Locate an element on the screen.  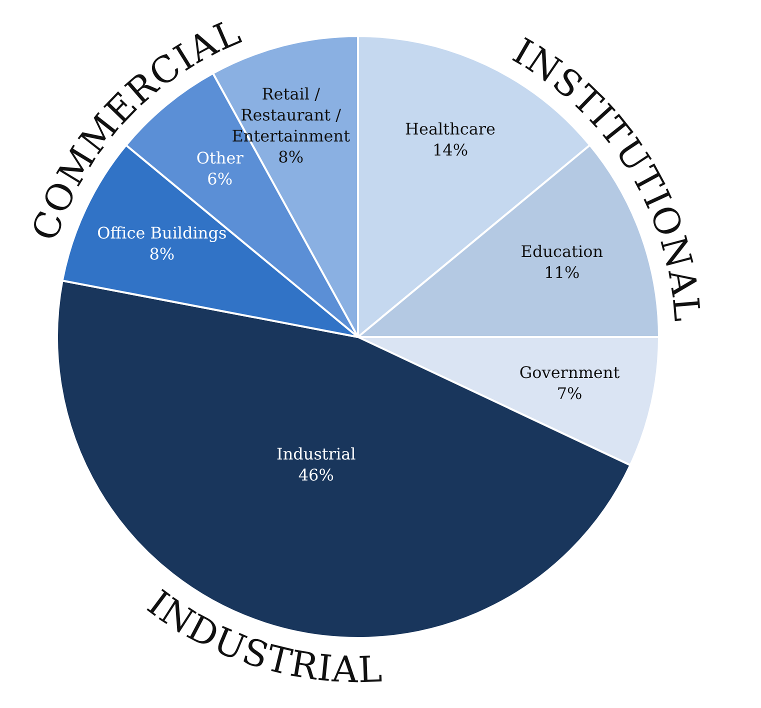
text: INDUSTRIAL is located at coordinates (261, 637).